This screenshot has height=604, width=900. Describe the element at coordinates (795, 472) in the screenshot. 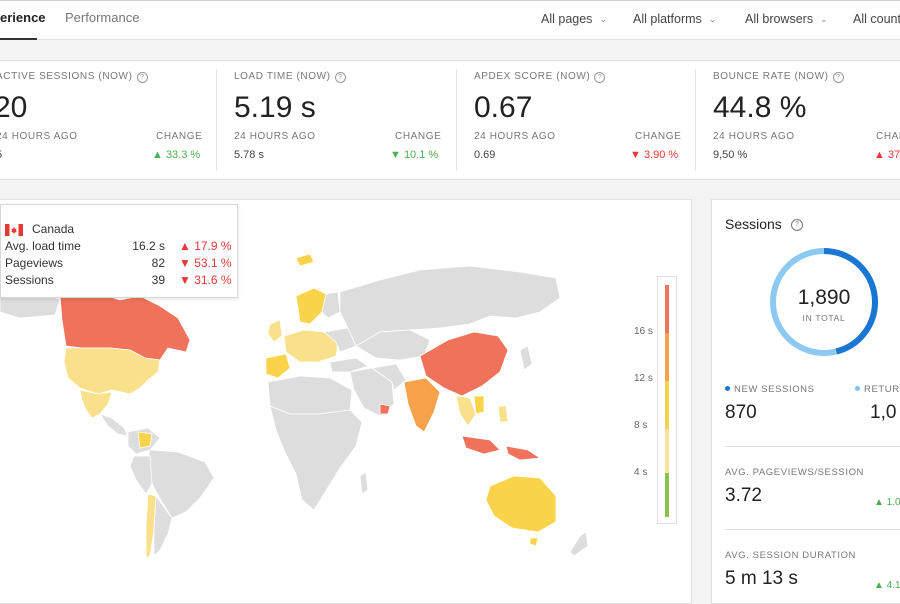

I see `avg-pageviews-label: AVG. PAGEVIEWS/SESSION` at that location.